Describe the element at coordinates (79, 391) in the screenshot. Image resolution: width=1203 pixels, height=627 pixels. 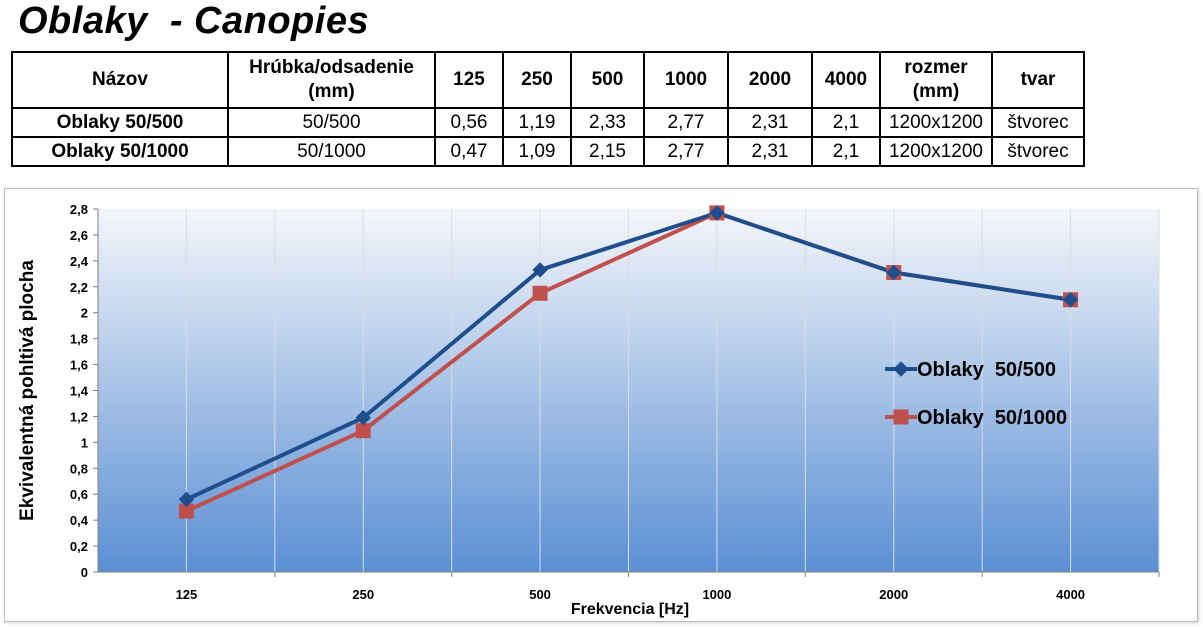
I see `y-tick-label: 1,4` at that location.